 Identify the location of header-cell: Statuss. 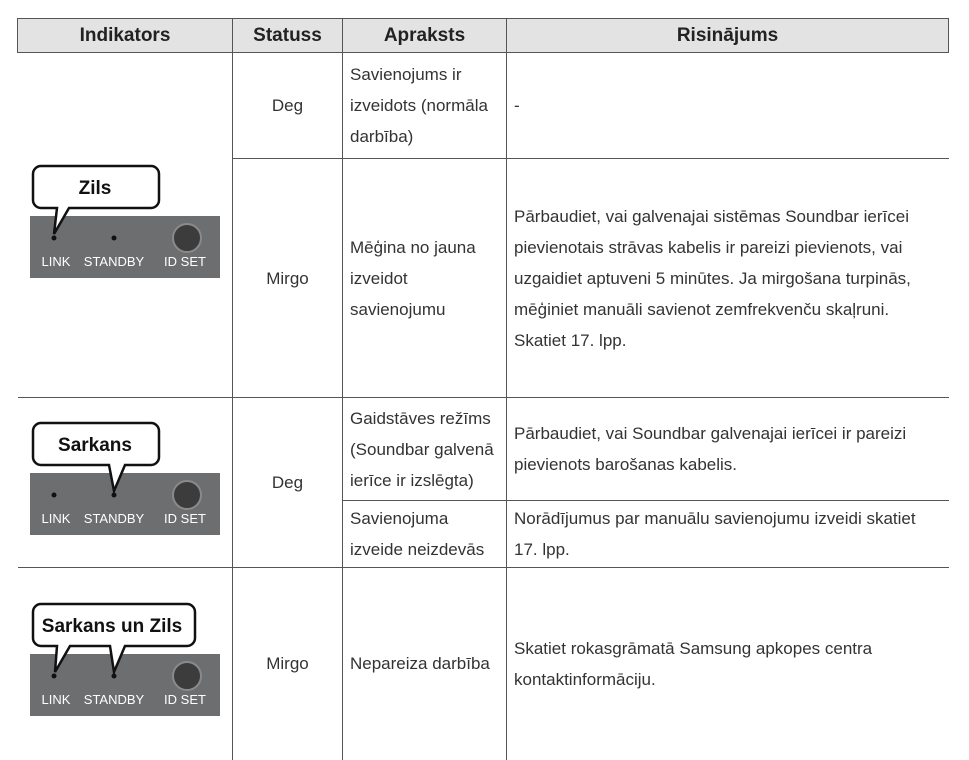
(287, 35).